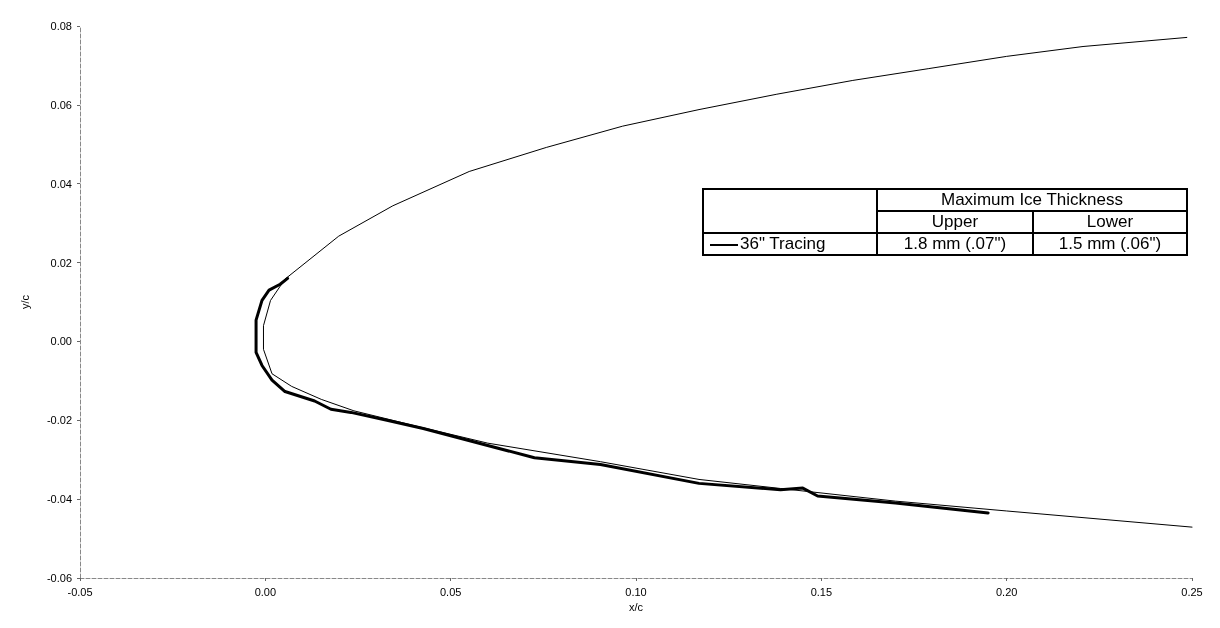 Image resolution: width=1220 pixels, height=628 pixels. I want to click on y-tick-label: 0.04, so click(61, 183).